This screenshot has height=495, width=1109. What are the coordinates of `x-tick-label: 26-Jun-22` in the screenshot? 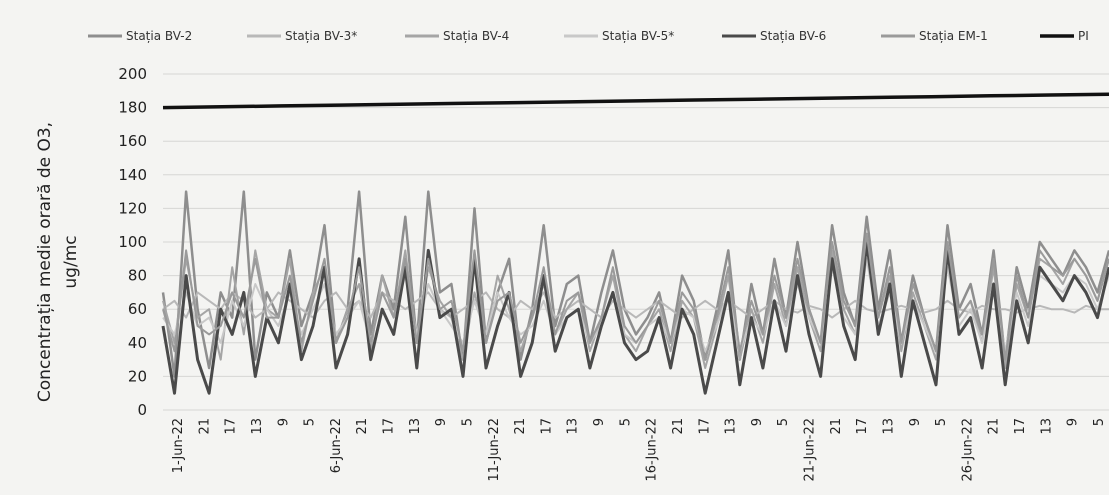 It's located at (967, 450).